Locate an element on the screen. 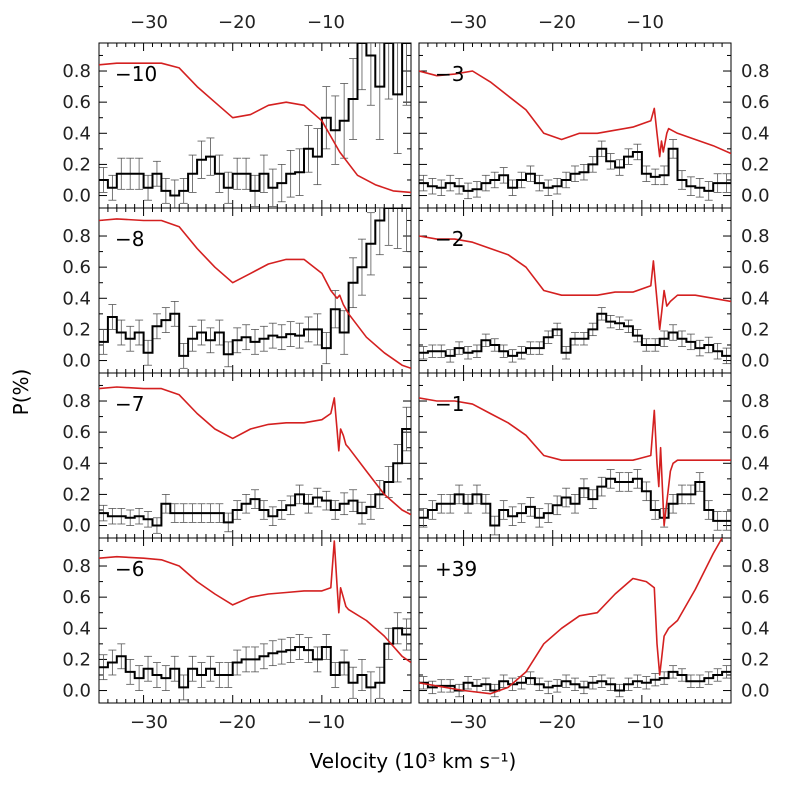  panel: 0.0 0.2 0.4 0.6 0.8 −3 is located at coordinates (594, 125).